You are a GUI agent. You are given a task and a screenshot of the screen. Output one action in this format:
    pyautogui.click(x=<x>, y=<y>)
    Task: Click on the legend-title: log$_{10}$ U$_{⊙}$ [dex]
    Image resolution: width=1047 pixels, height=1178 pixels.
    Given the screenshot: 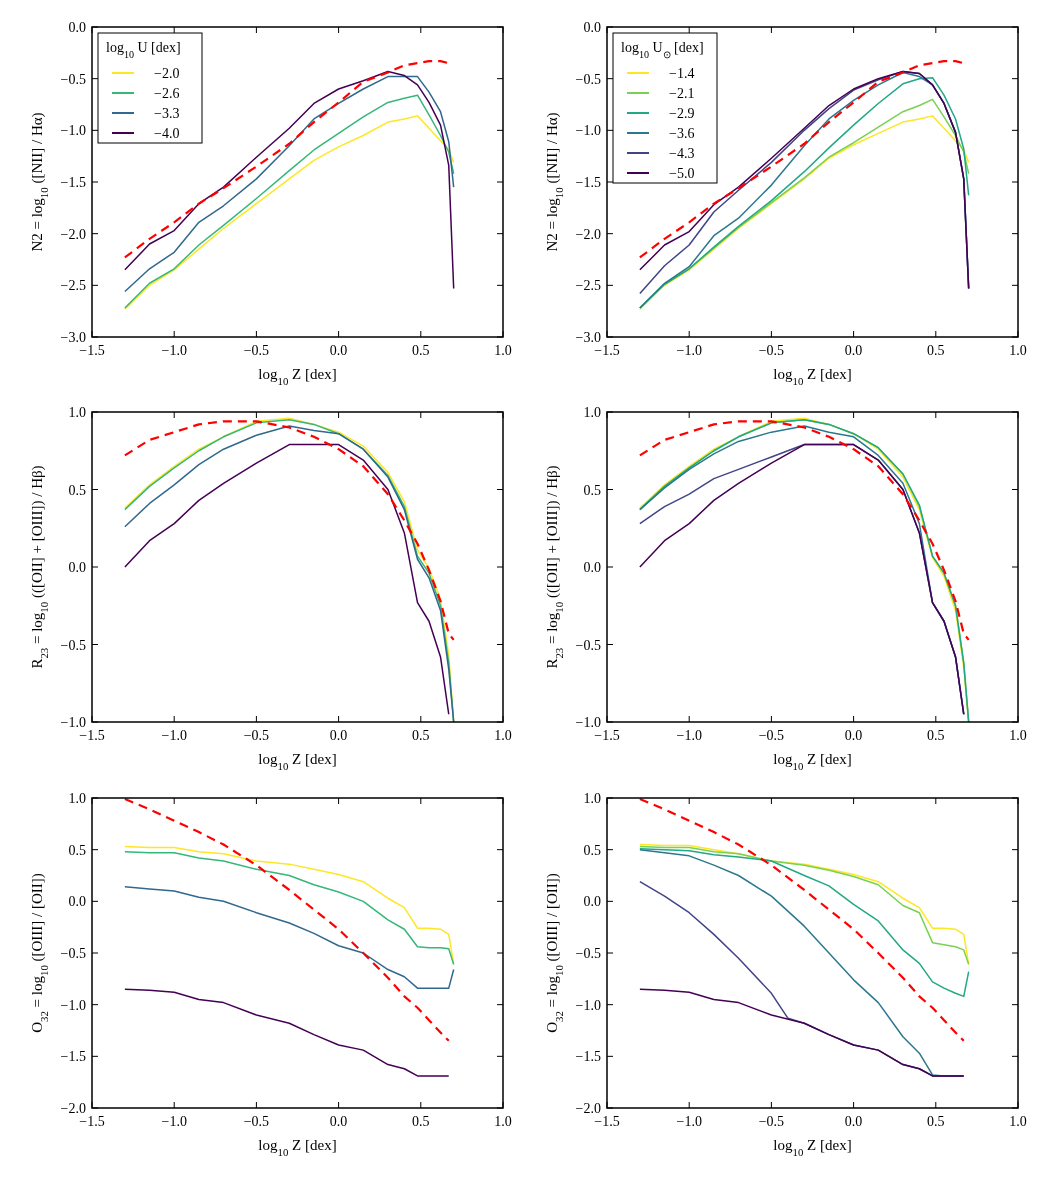 What is the action you would take?
    pyautogui.click(x=662, y=50)
    